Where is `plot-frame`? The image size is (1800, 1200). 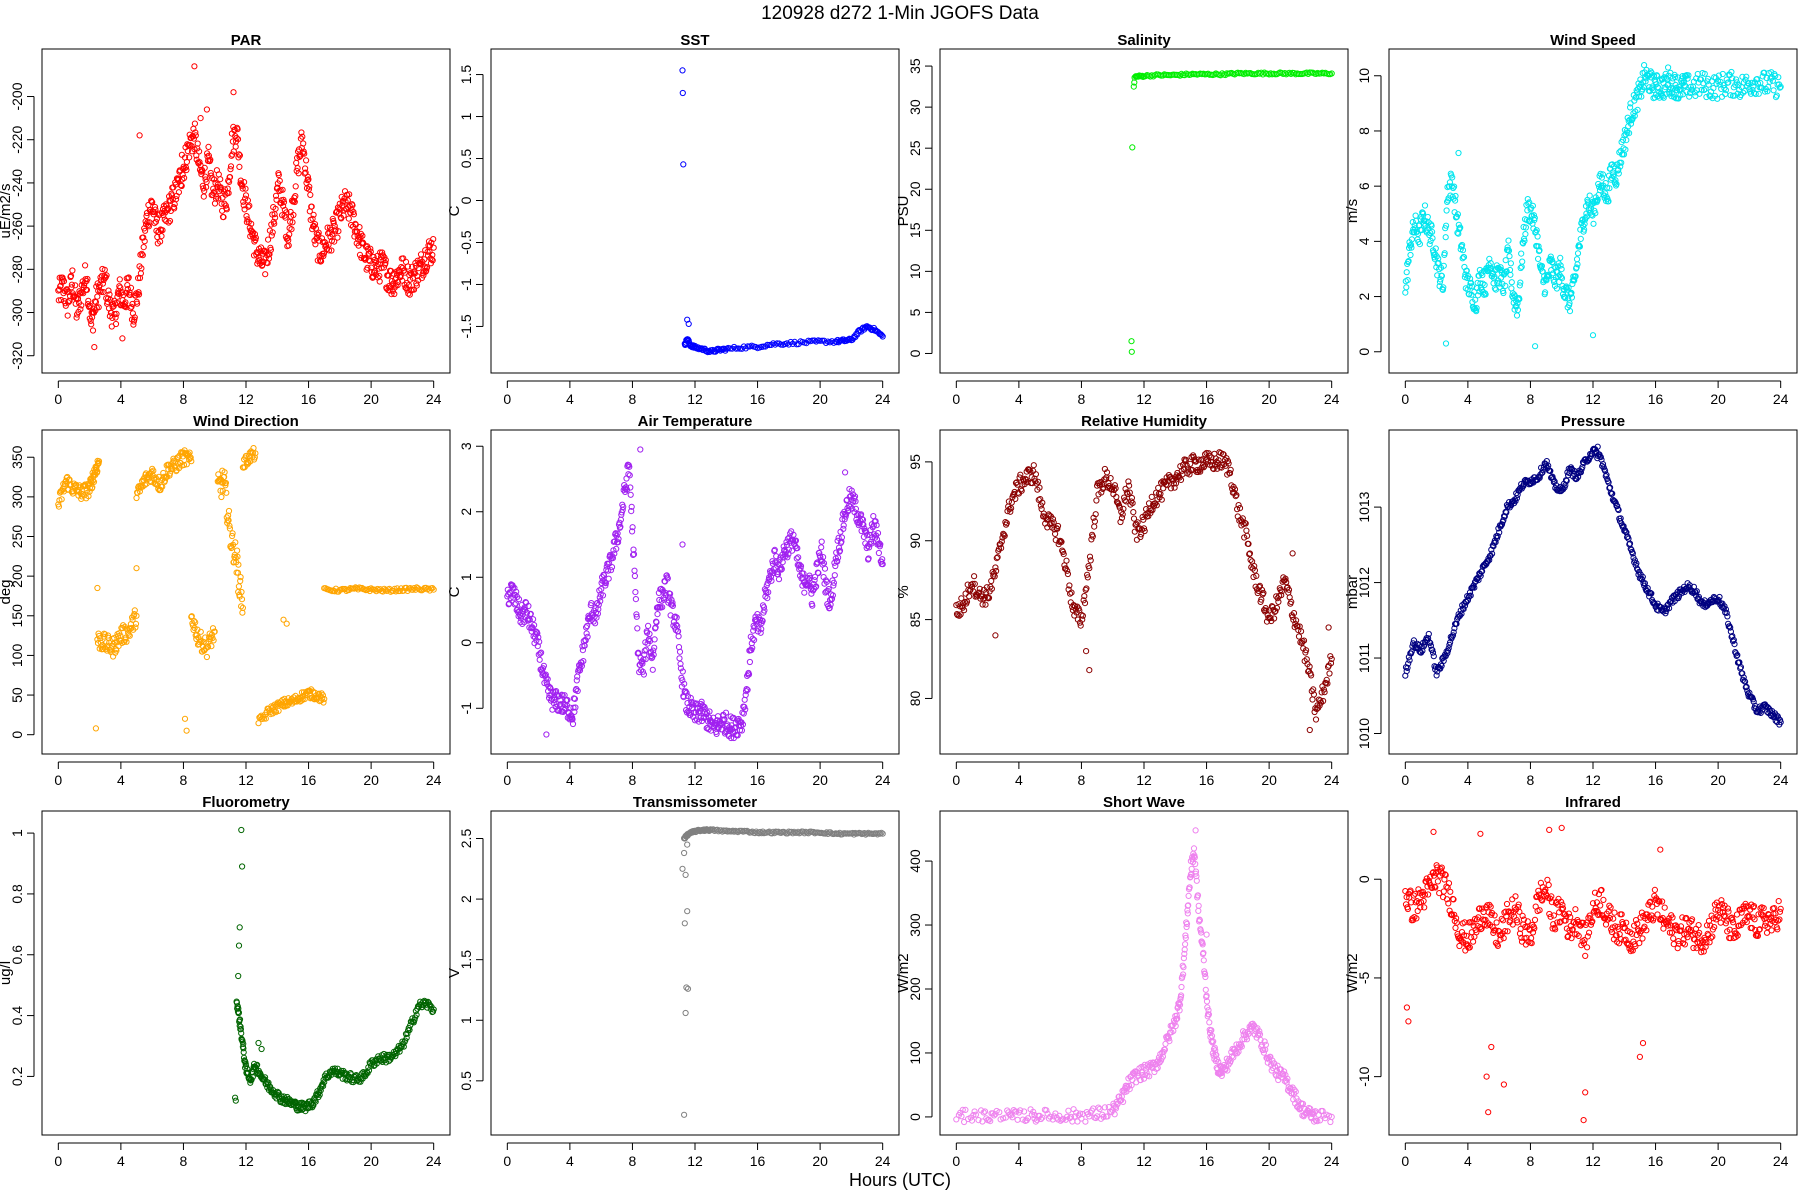
plot-frame is located at coordinates (695, 973).